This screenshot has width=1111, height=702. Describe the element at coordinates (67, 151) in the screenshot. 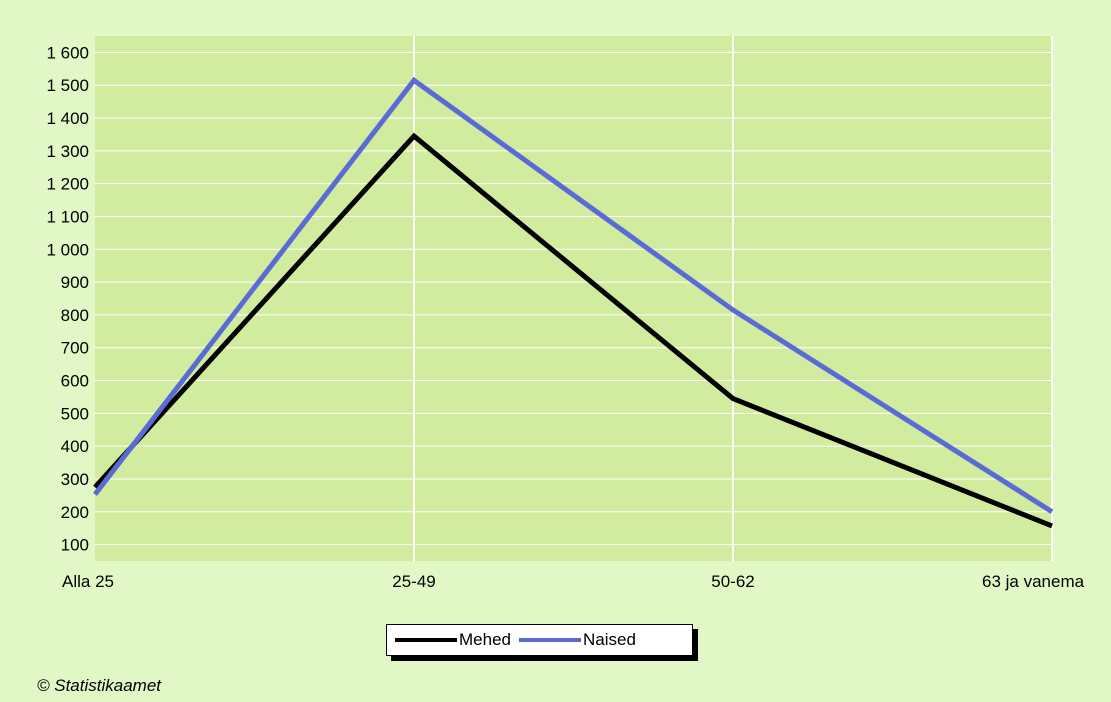

I see `y-tick-label: 1 300` at that location.